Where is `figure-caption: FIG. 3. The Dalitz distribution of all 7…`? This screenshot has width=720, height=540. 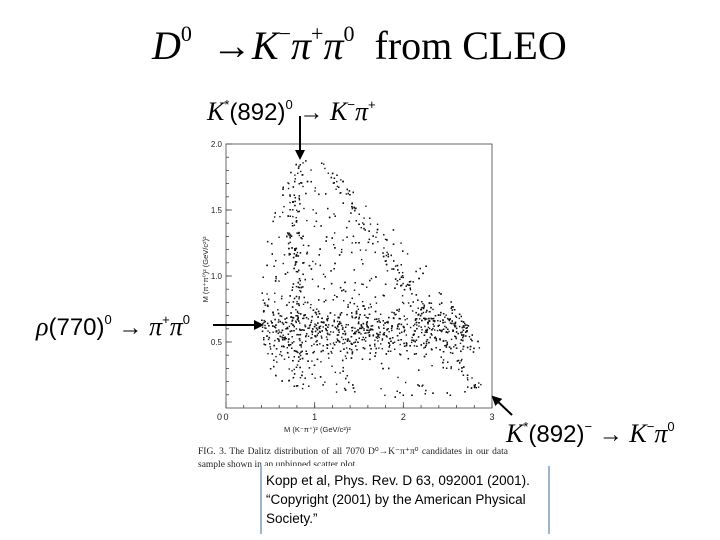 figure-caption: FIG. 3. The Dalitz distribution of all 7… is located at coordinates (353, 458).